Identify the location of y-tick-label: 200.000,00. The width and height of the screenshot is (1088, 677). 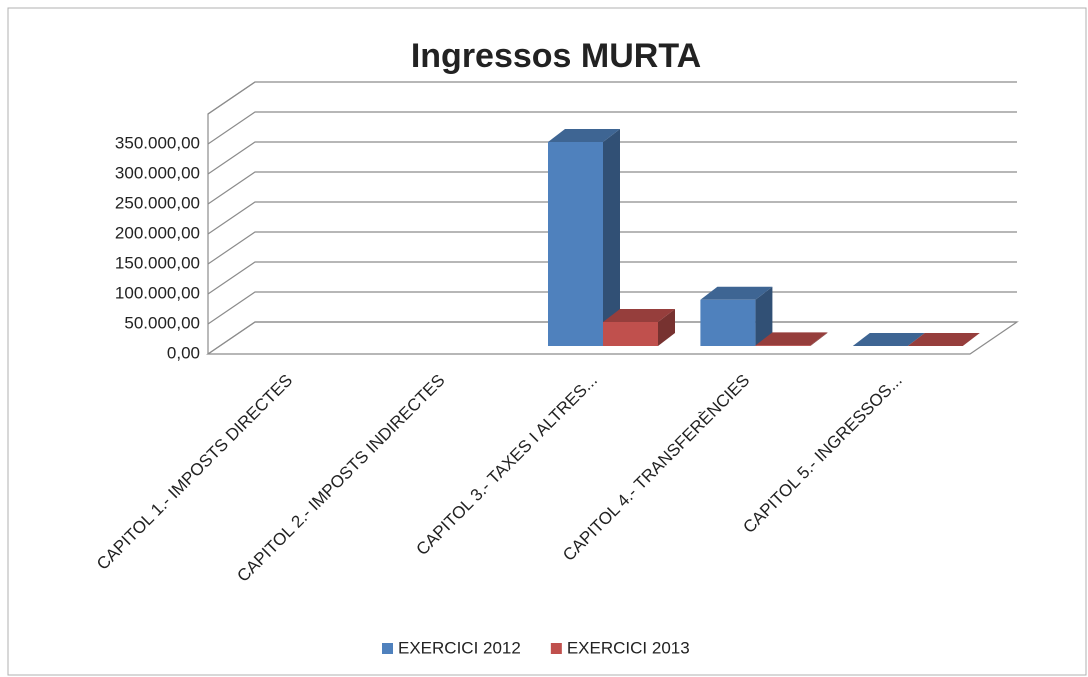
(157, 232).